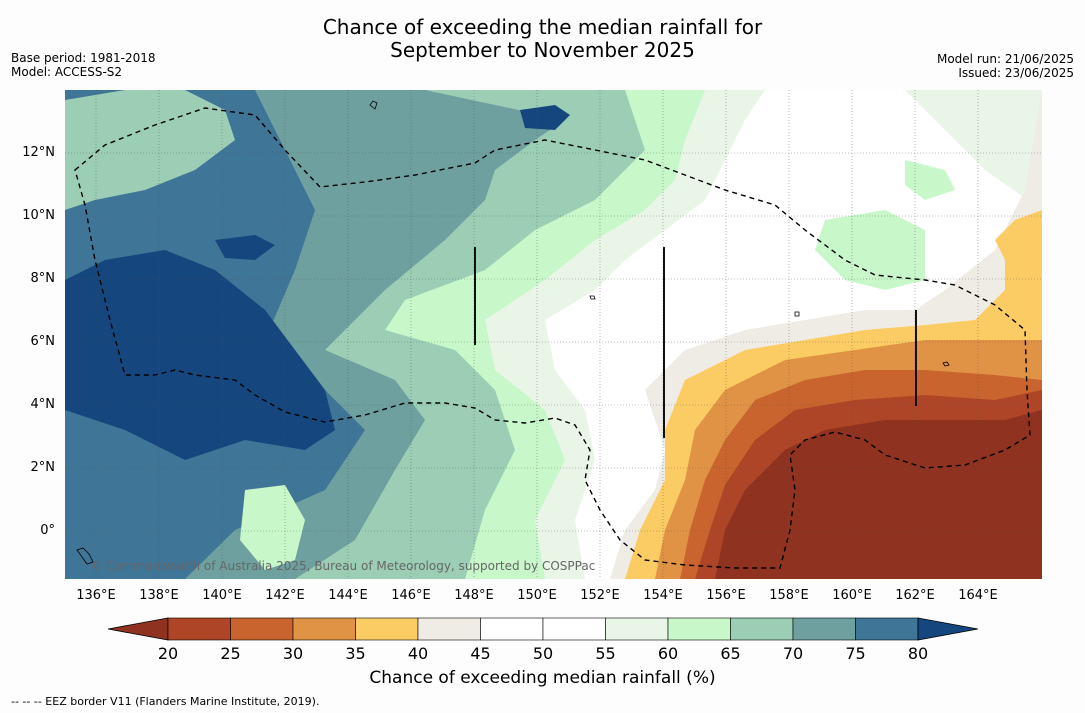 This screenshot has width=1085, height=713. Describe the element at coordinates (793, 653) in the screenshot. I see `colorbar-tick-label: 70` at that location.